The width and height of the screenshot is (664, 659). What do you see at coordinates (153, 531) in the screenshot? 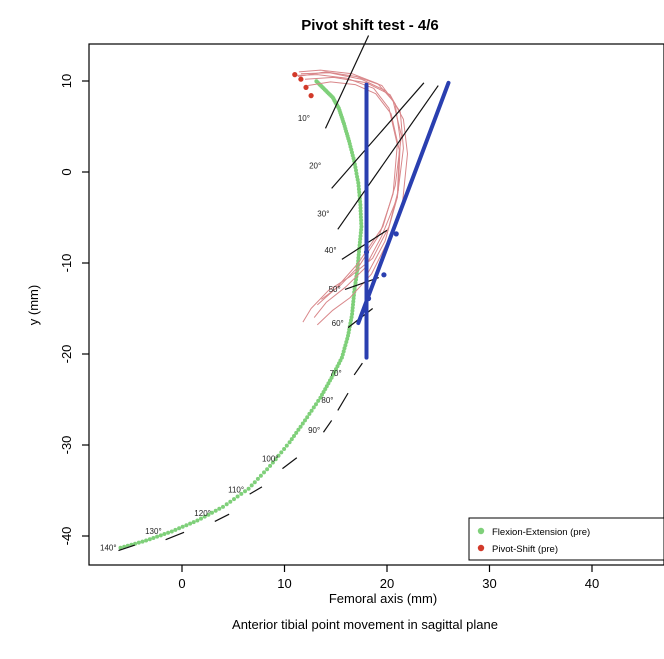
I see `angle-marker-label: 130°` at bounding box center [153, 531].